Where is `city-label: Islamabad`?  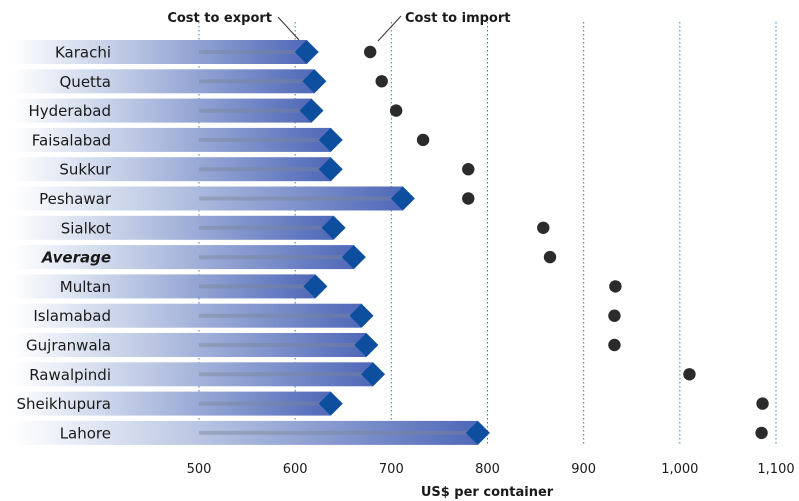 city-label: Islamabad is located at coordinates (72, 316).